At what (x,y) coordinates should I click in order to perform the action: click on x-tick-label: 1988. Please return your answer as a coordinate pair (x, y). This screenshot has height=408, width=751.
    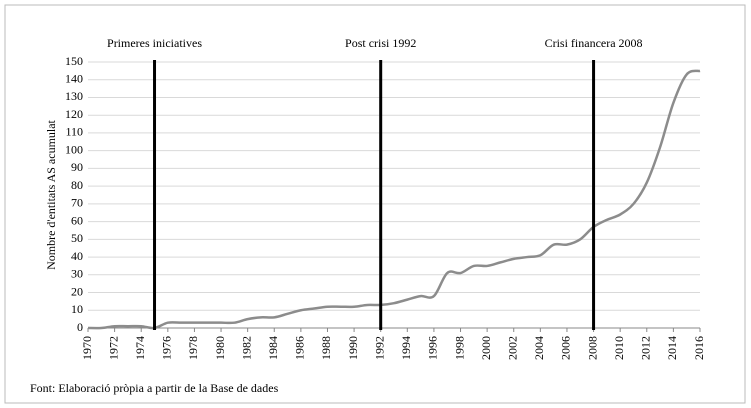
    Looking at the image, I should click on (326, 348).